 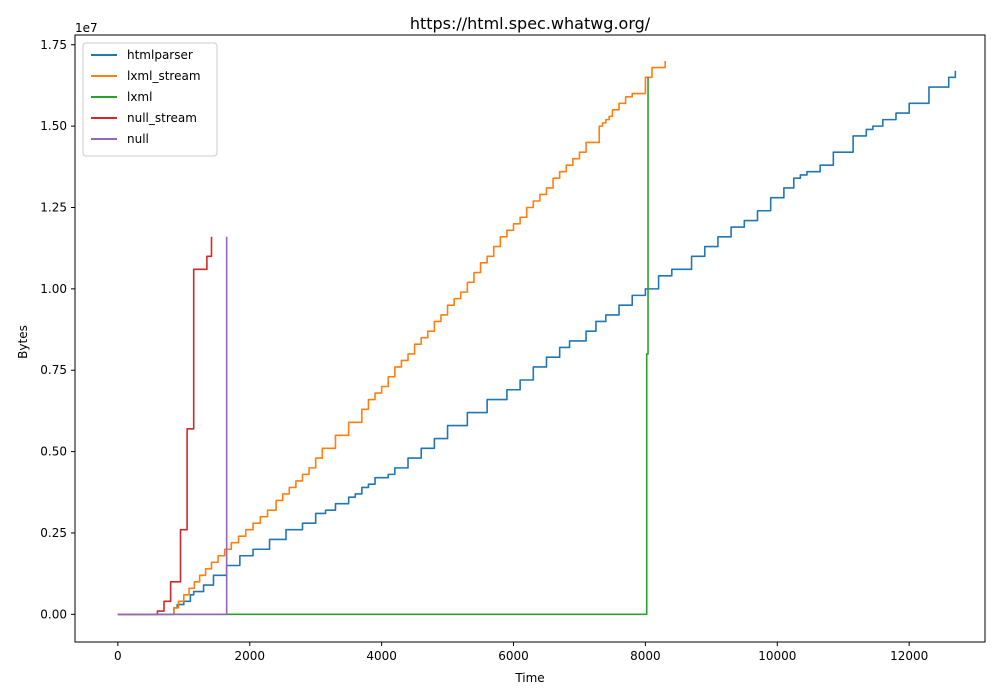 I want to click on y-tick-label: 0.25, so click(x=53, y=533).